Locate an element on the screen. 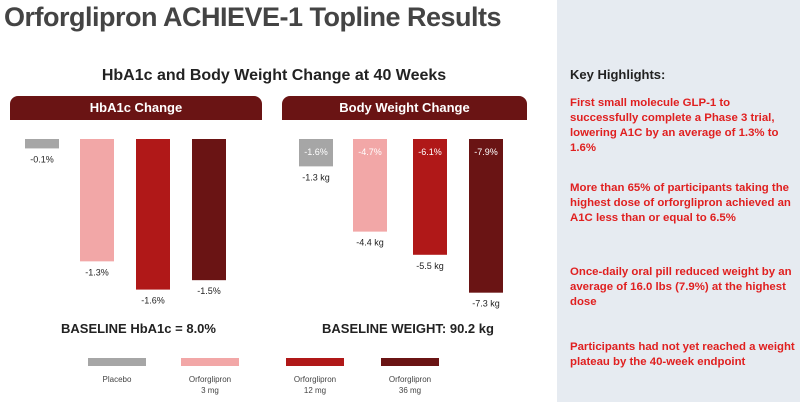 Image resolution: width=800 pixels, height=402 pixels. hba1c-value-label-3mg: -1.3% is located at coordinates (97, 272).